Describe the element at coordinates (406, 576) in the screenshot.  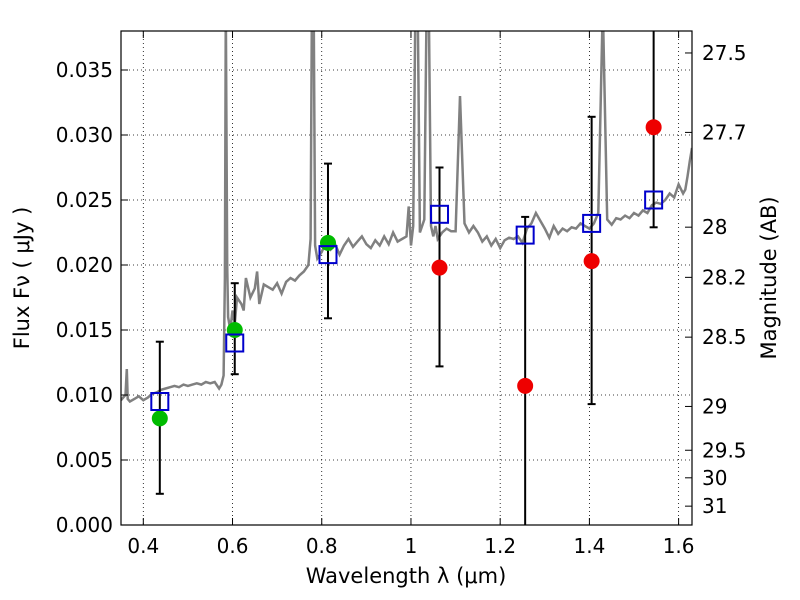
I see `x-axis-label: Wavelength λ (μm)` at that location.